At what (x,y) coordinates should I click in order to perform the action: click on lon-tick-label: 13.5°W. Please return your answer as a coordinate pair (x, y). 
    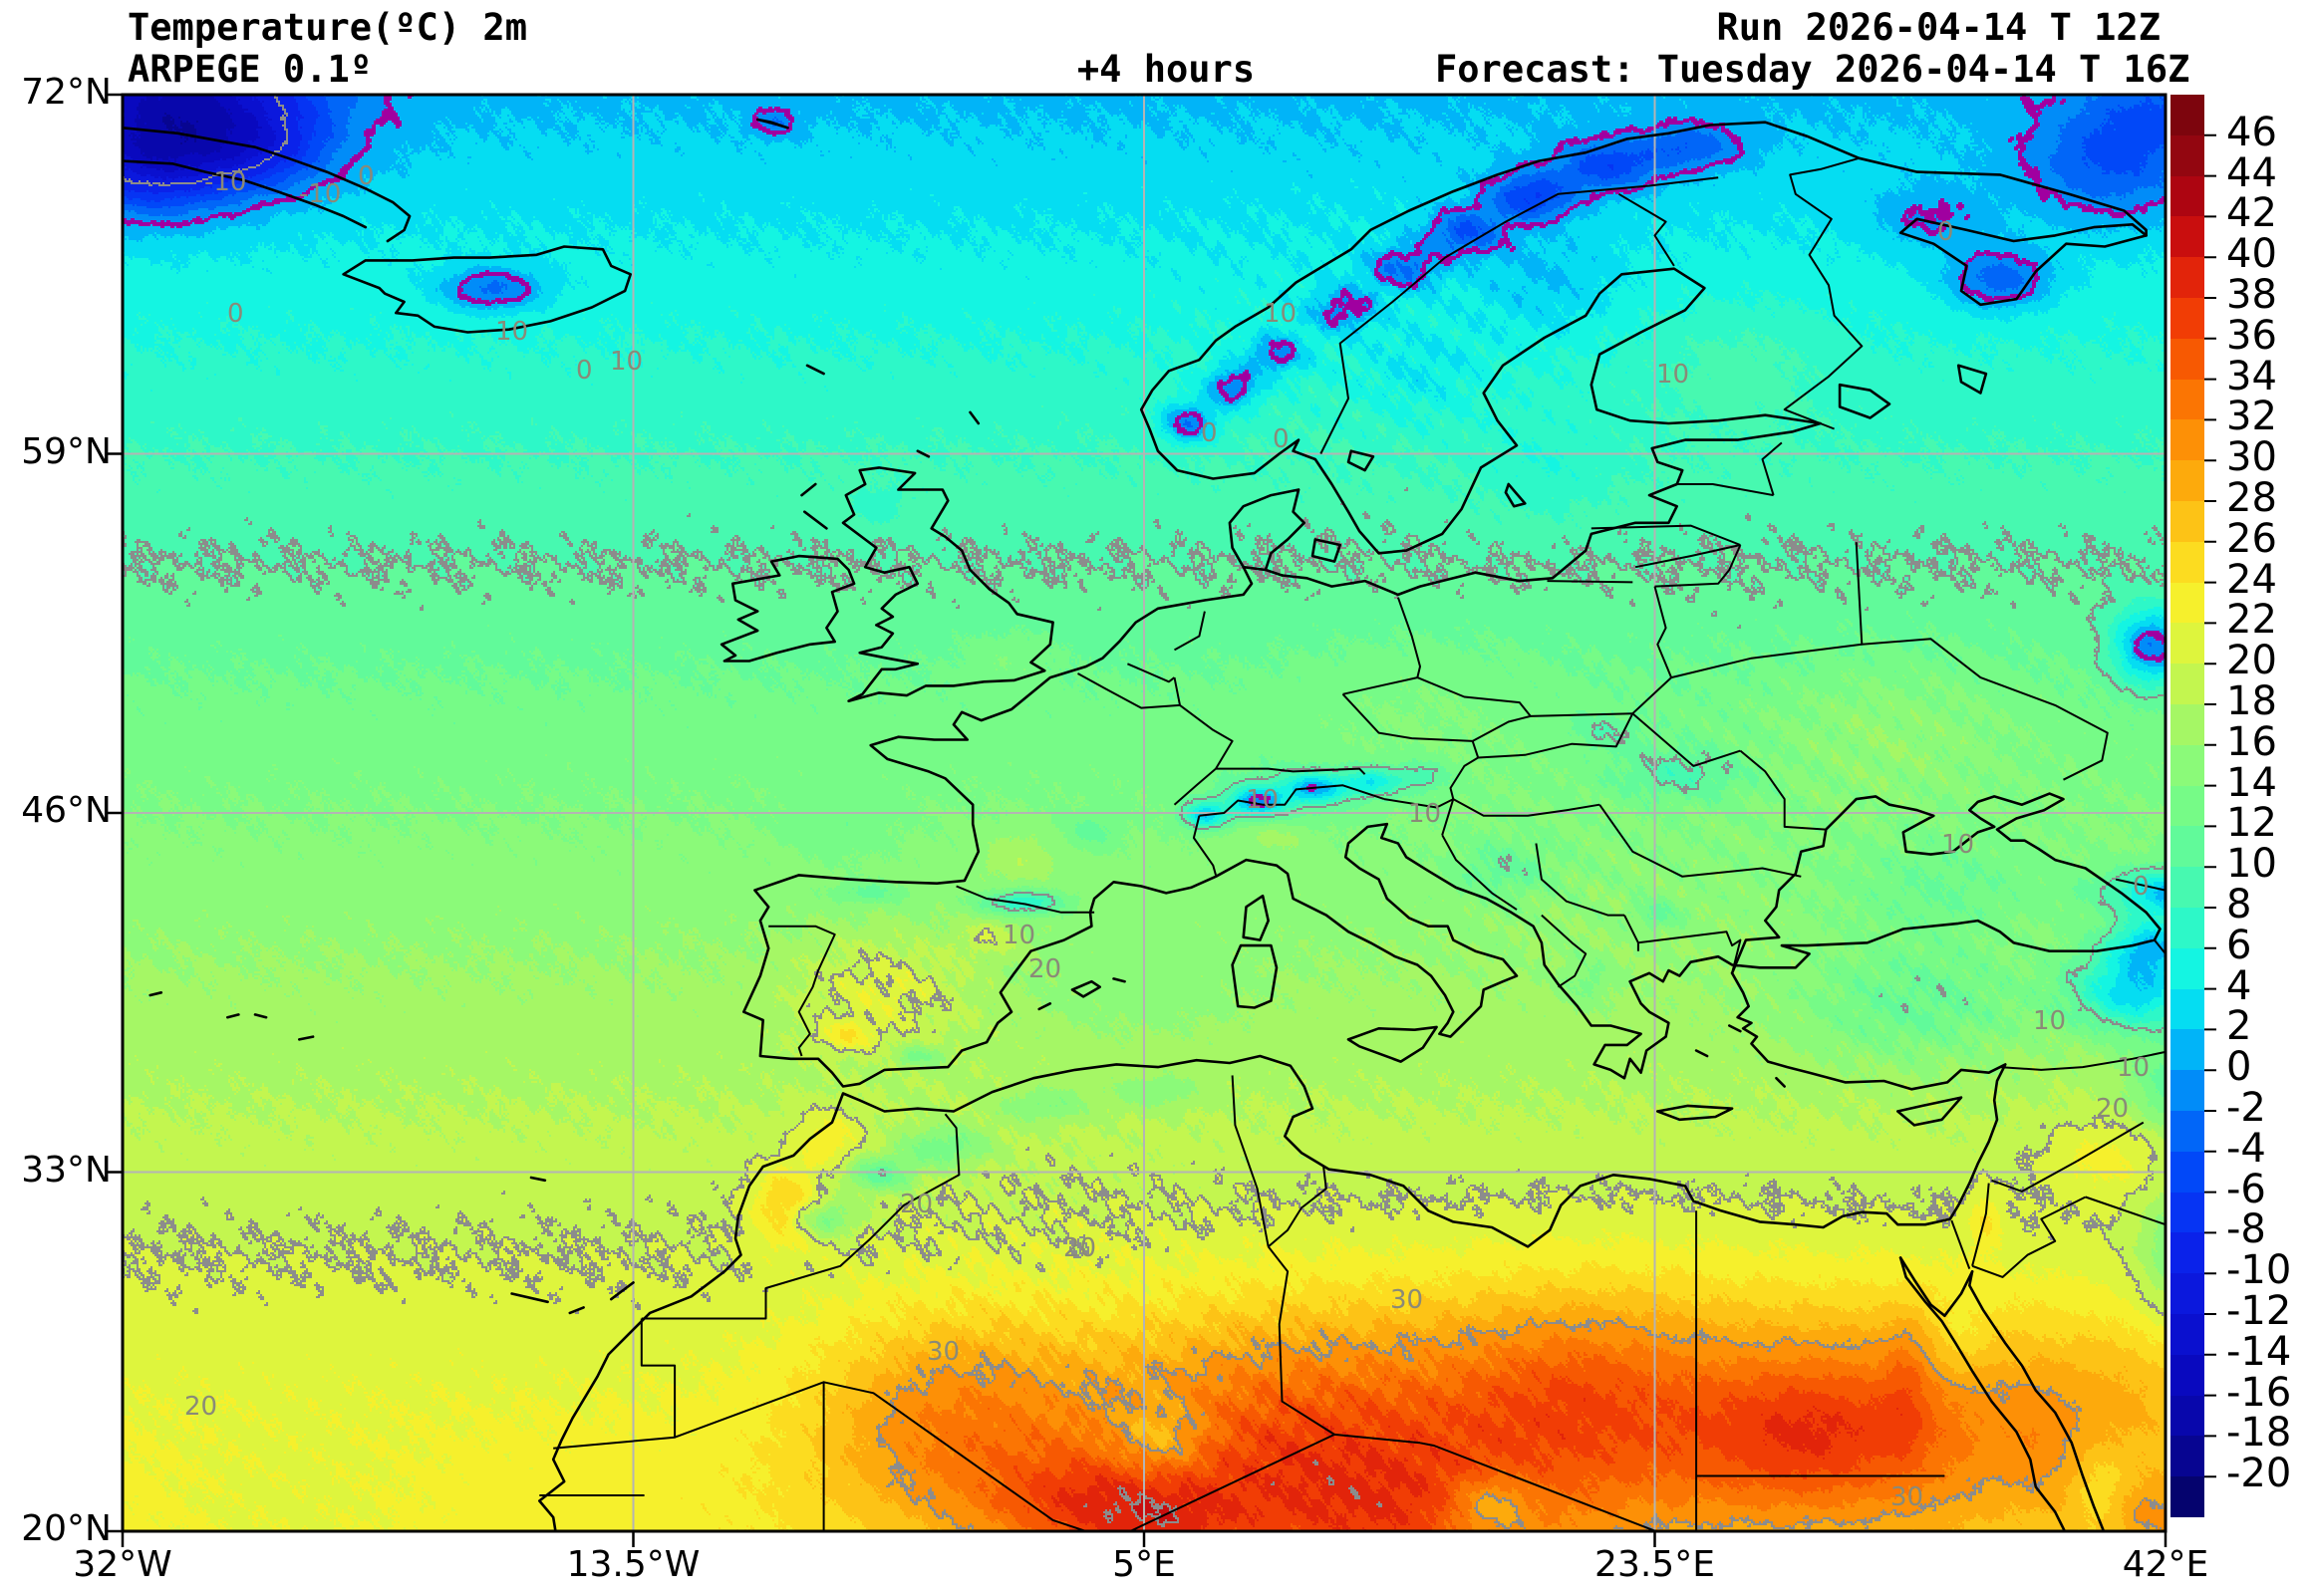
    Looking at the image, I should click on (634, 1564).